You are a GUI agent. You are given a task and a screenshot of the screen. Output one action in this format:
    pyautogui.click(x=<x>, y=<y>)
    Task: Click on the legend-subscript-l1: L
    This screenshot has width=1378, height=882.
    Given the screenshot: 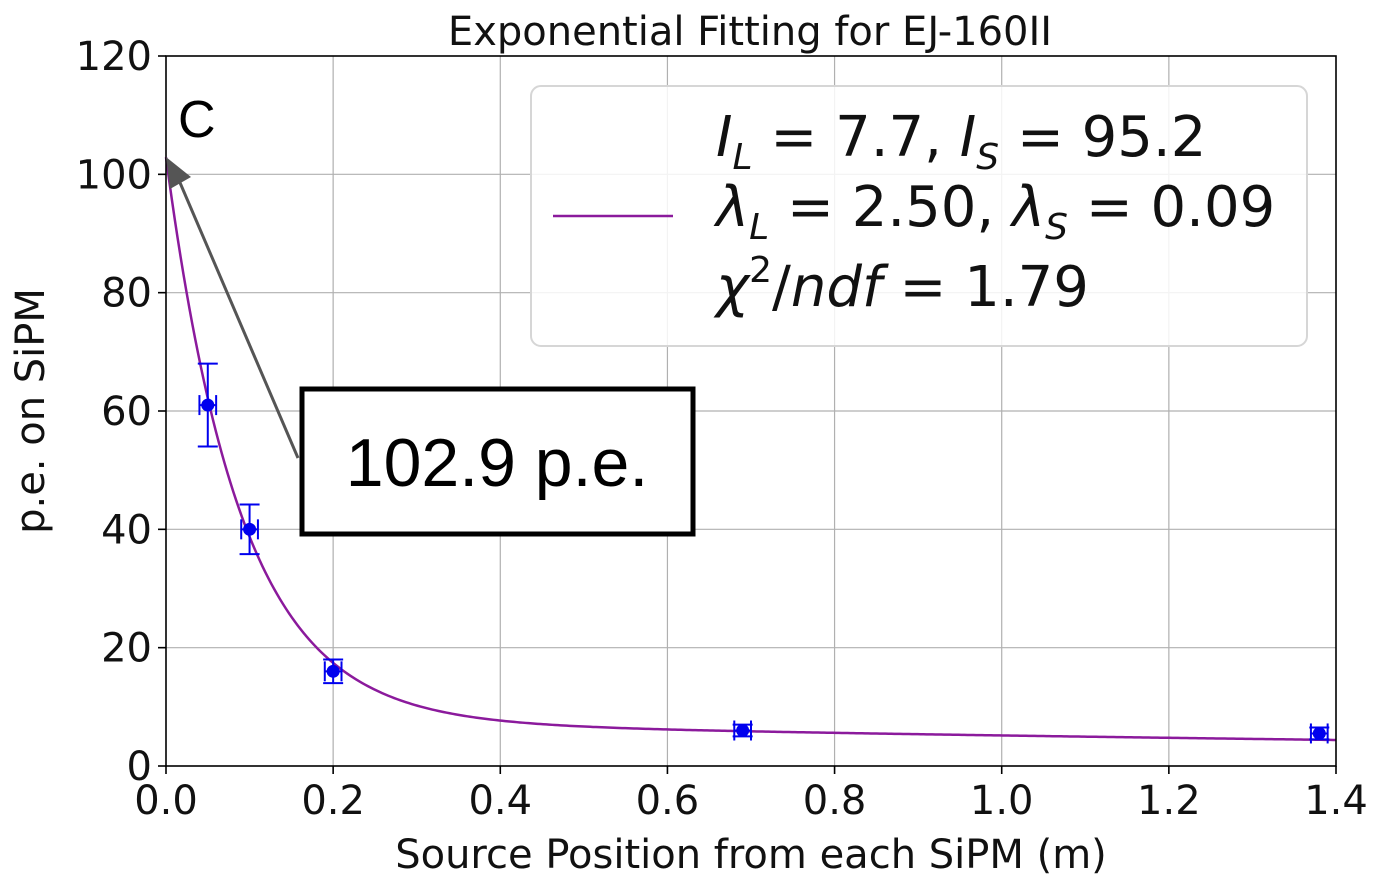 What is the action you would take?
    pyautogui.click(x=743, y=157)
    